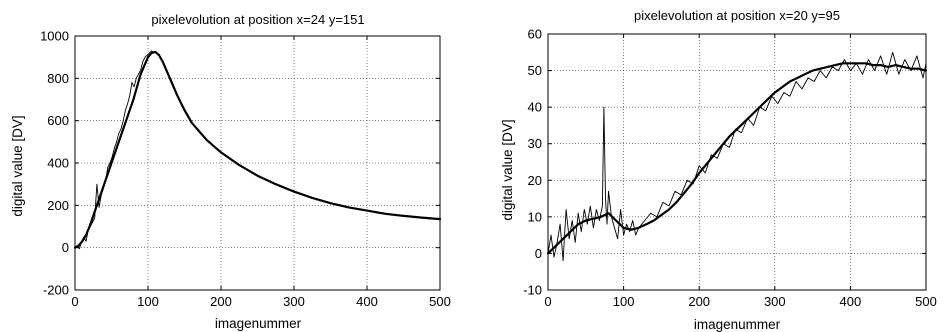  I want to click on y-tick-label: 50, so click(535, 70).